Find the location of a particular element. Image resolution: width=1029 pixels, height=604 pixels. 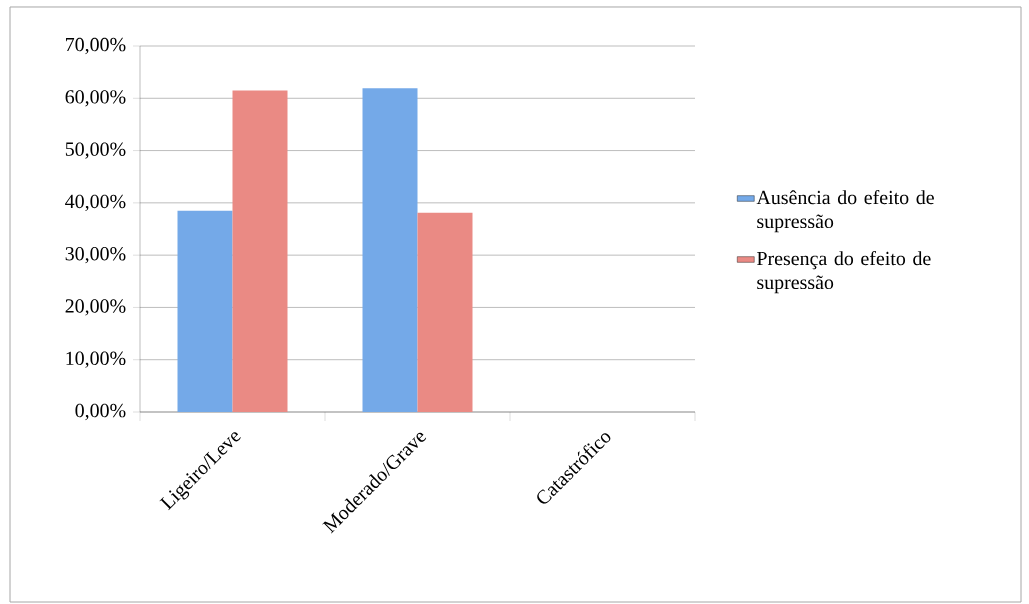

legend-label: Presença do efeito de supressão is located at coordinates (844, 272).